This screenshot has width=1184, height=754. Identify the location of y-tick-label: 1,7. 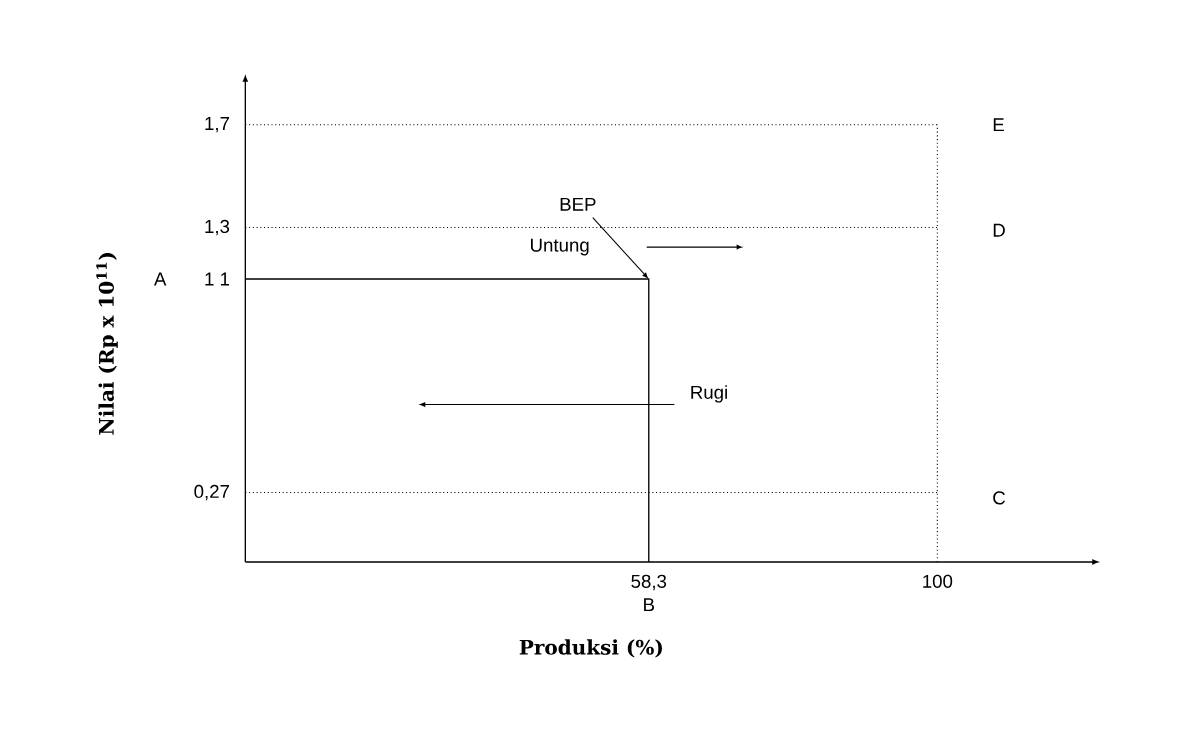
(217, 125).